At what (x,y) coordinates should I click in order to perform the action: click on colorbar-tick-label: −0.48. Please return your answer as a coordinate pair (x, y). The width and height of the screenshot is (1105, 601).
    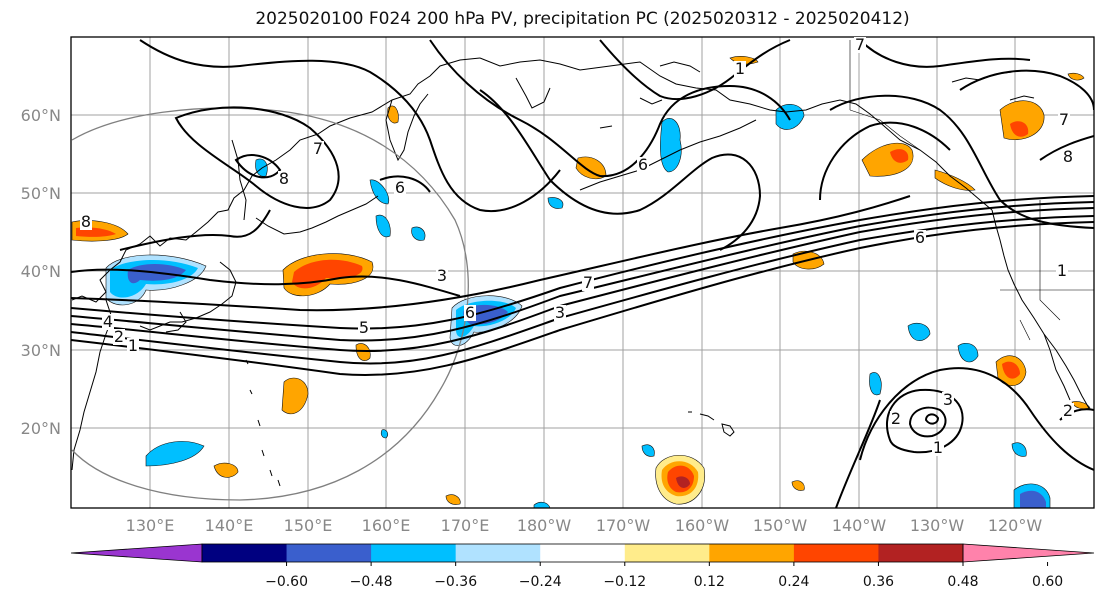
    Looking at the image, I should click on (371, 582).